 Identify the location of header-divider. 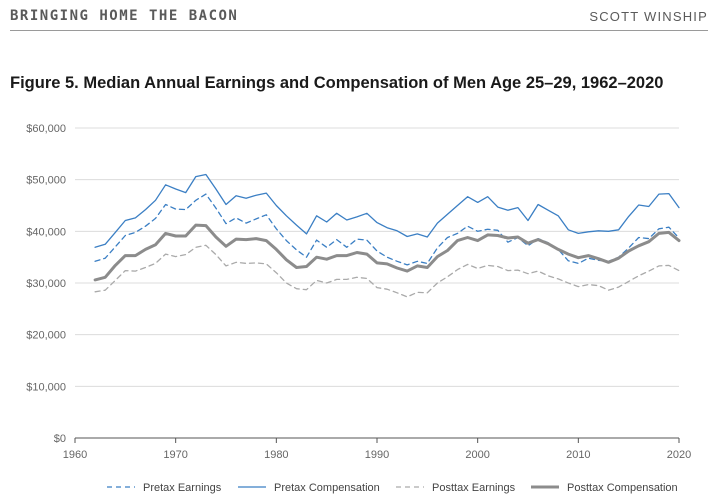
(359, 30).